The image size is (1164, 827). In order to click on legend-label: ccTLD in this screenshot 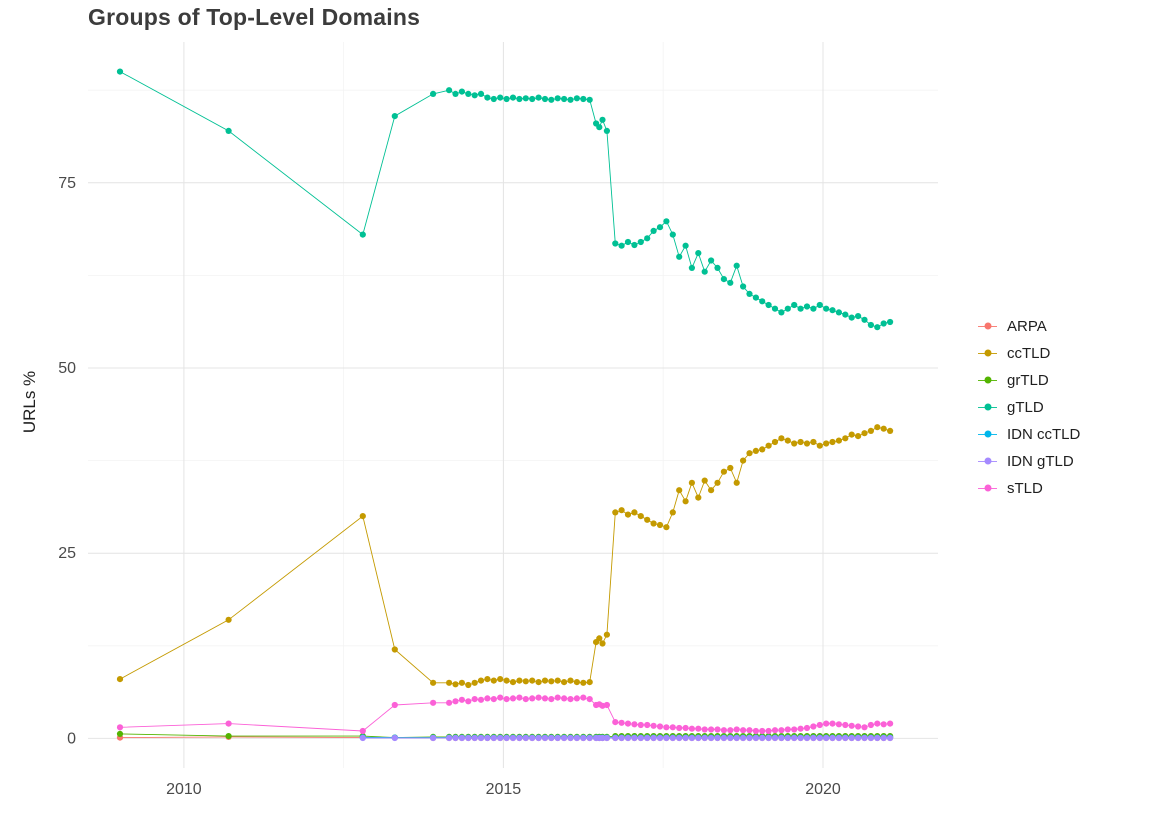, I will do `click(1029, 353)`.